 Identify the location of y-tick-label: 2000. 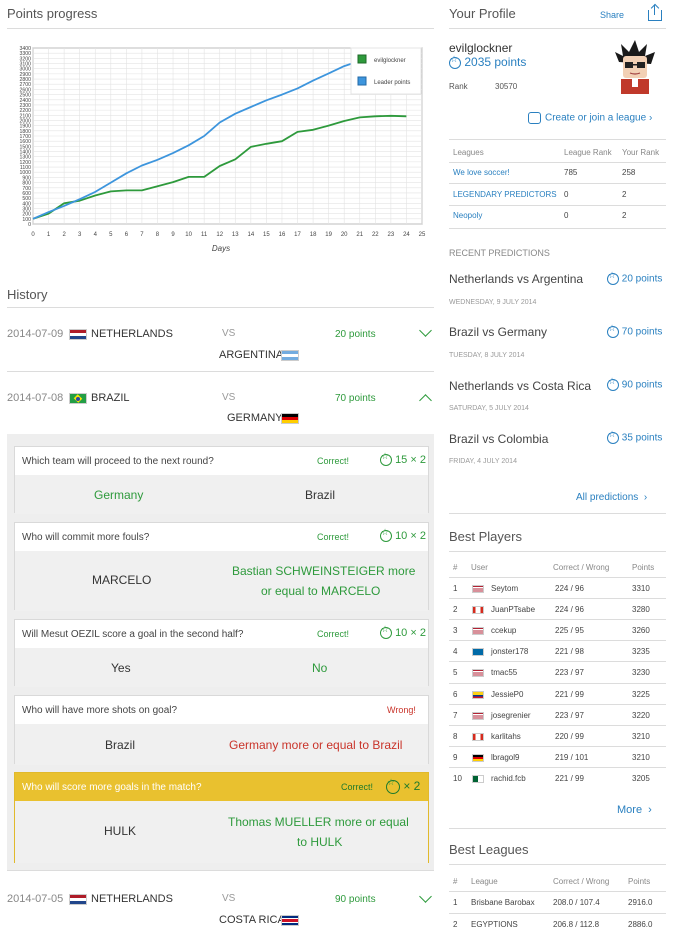
(25, 121).